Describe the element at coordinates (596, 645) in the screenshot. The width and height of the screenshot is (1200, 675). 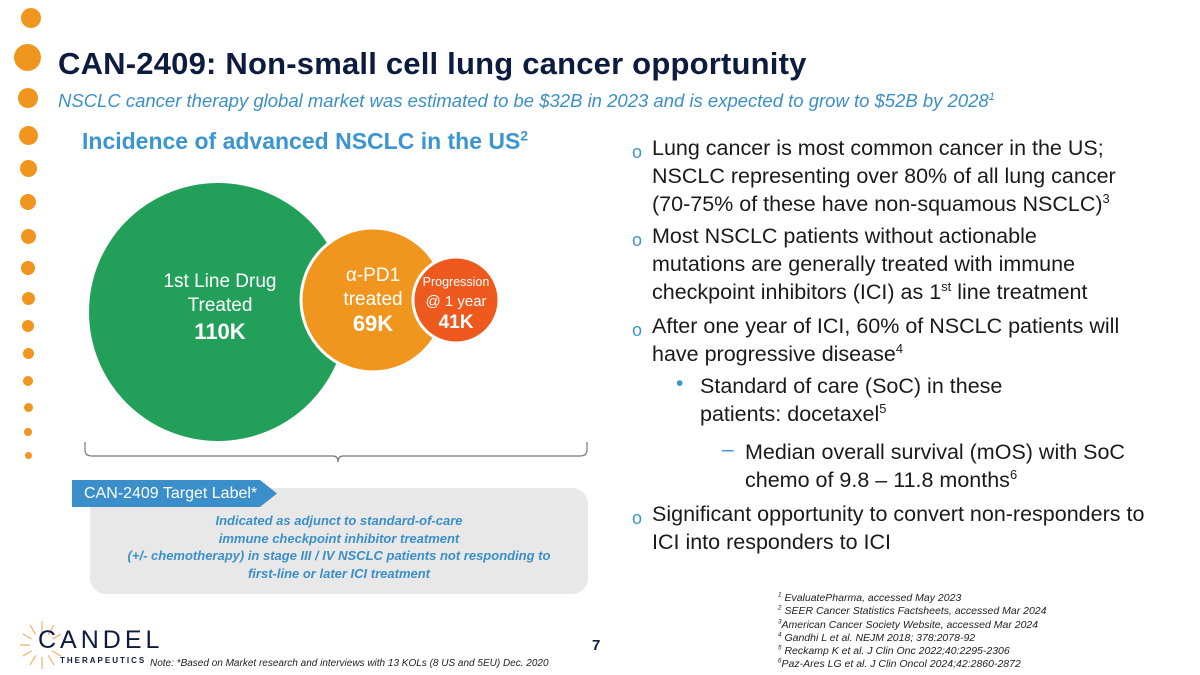
I see `page-number: 7` at that location.